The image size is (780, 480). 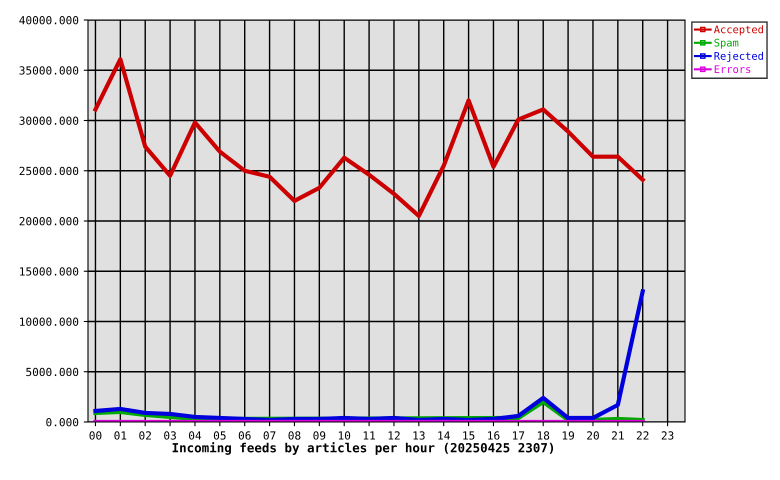 I want to click on x-tick-label: 07, so click(x=270, y=435).